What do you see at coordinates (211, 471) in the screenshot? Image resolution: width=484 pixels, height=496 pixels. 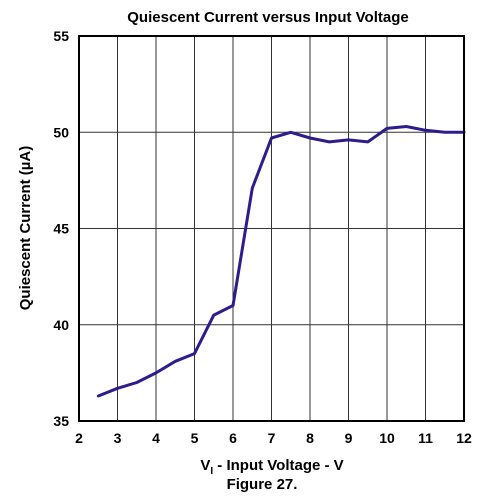 I see `x-axis-label-subscript: I` at bounding box center [211, 471].